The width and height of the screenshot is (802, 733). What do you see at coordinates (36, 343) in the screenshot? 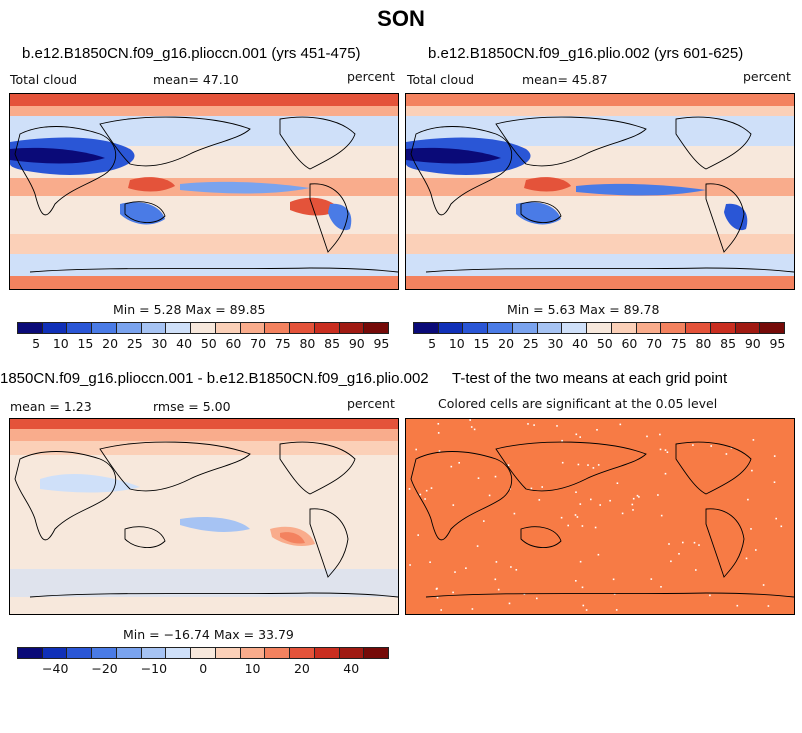
I see `colorbar-tick-label: 5` at bounding box center [36, 343].